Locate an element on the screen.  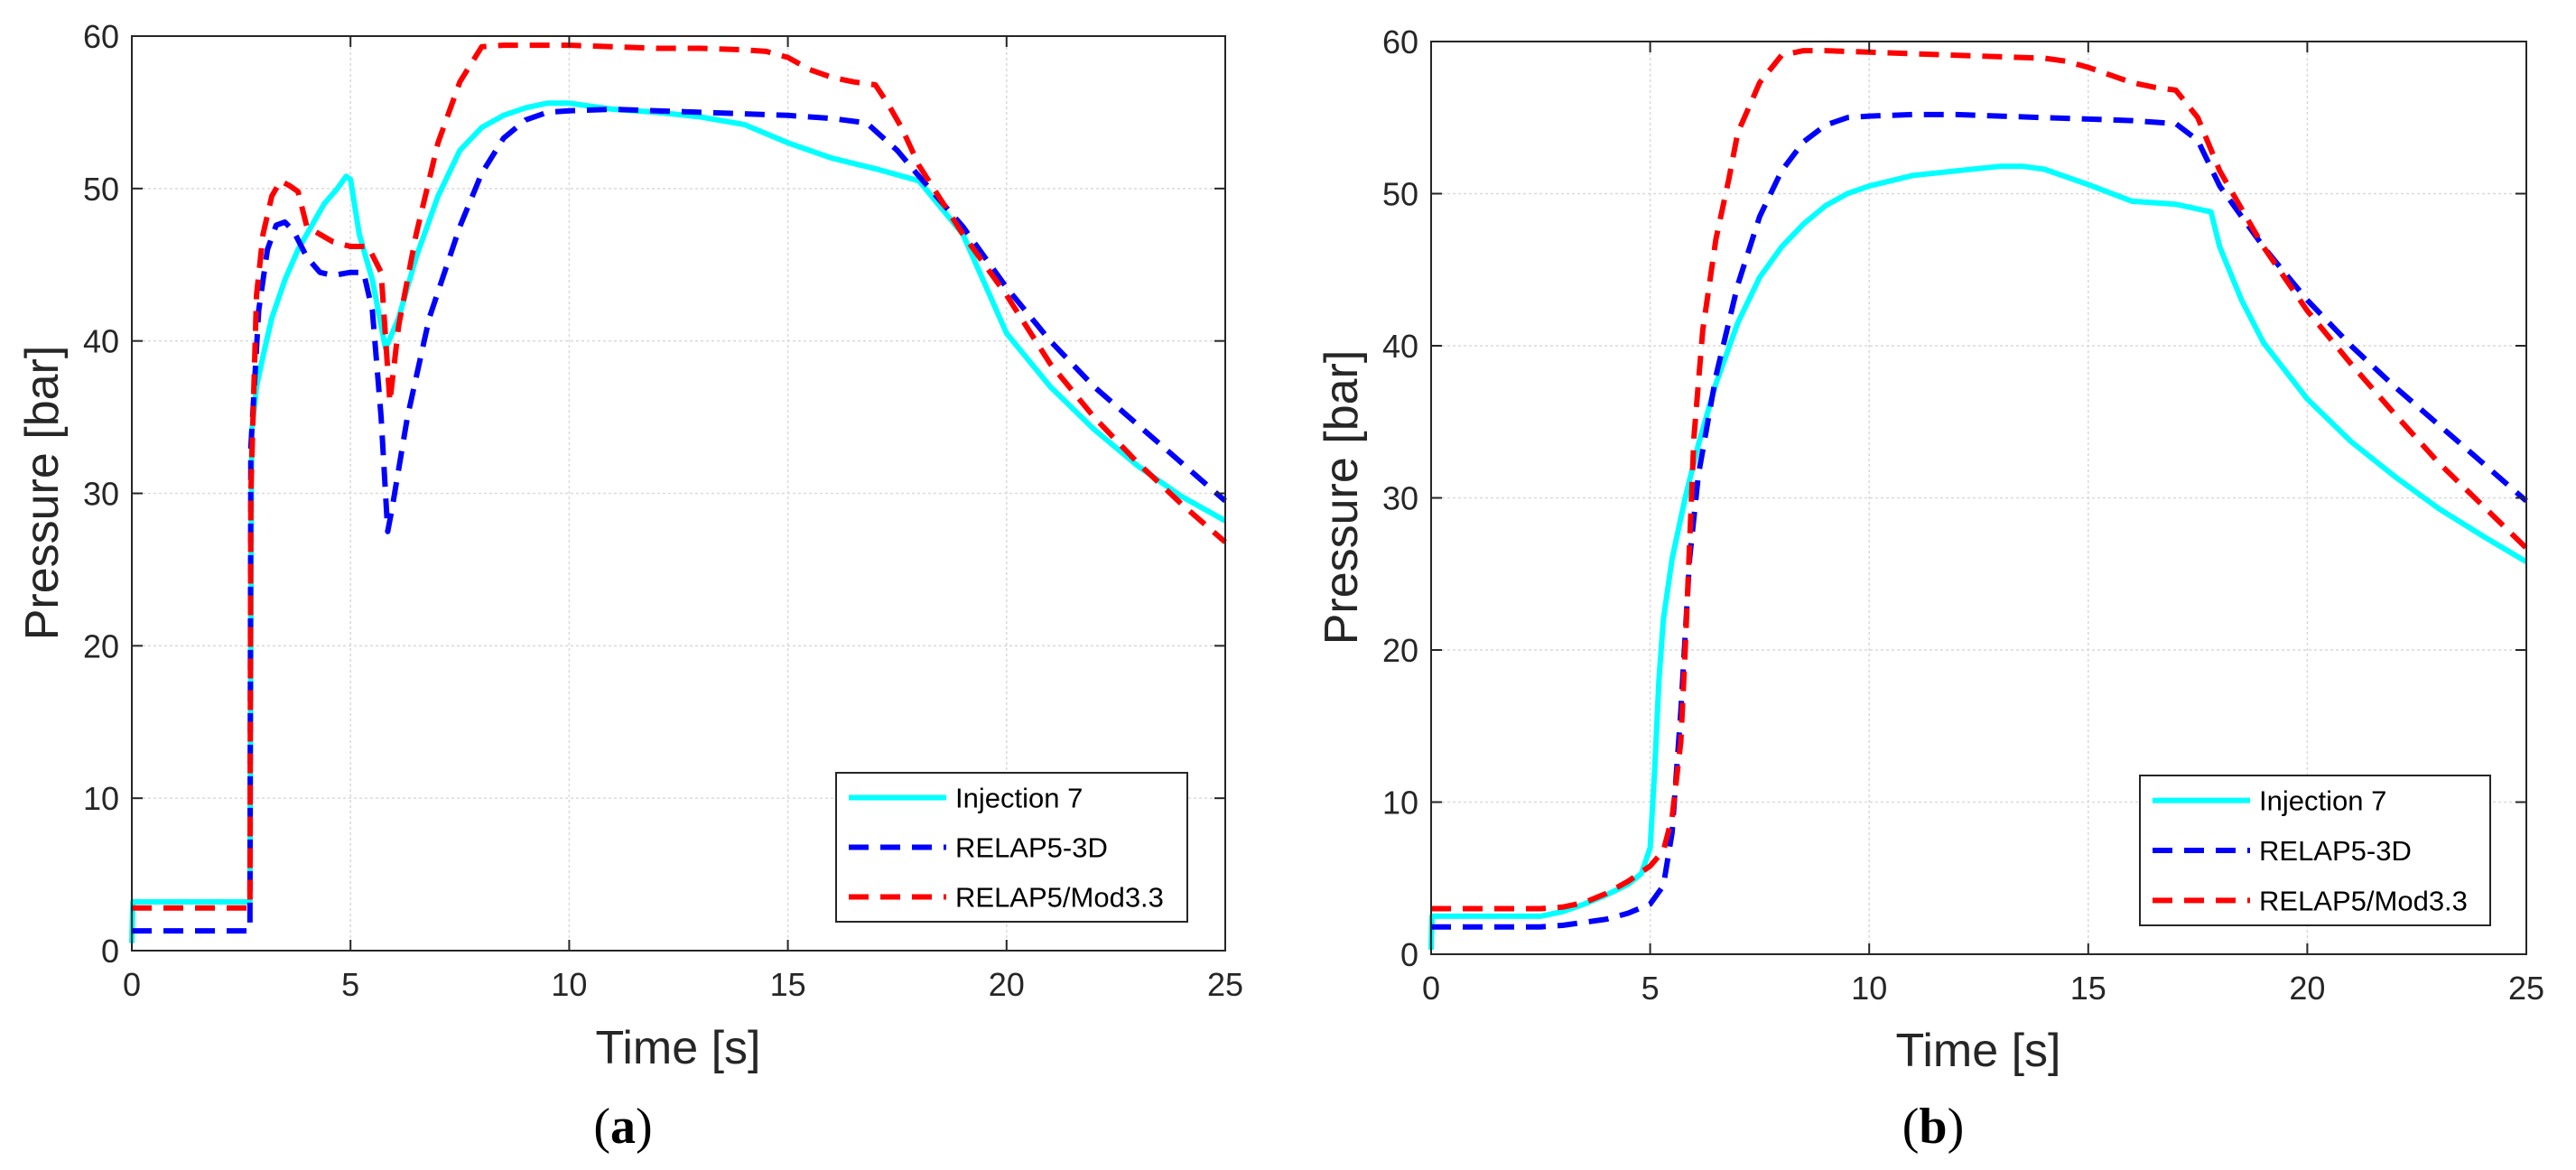
panel-label: a is located at coordinates (623, 1127).